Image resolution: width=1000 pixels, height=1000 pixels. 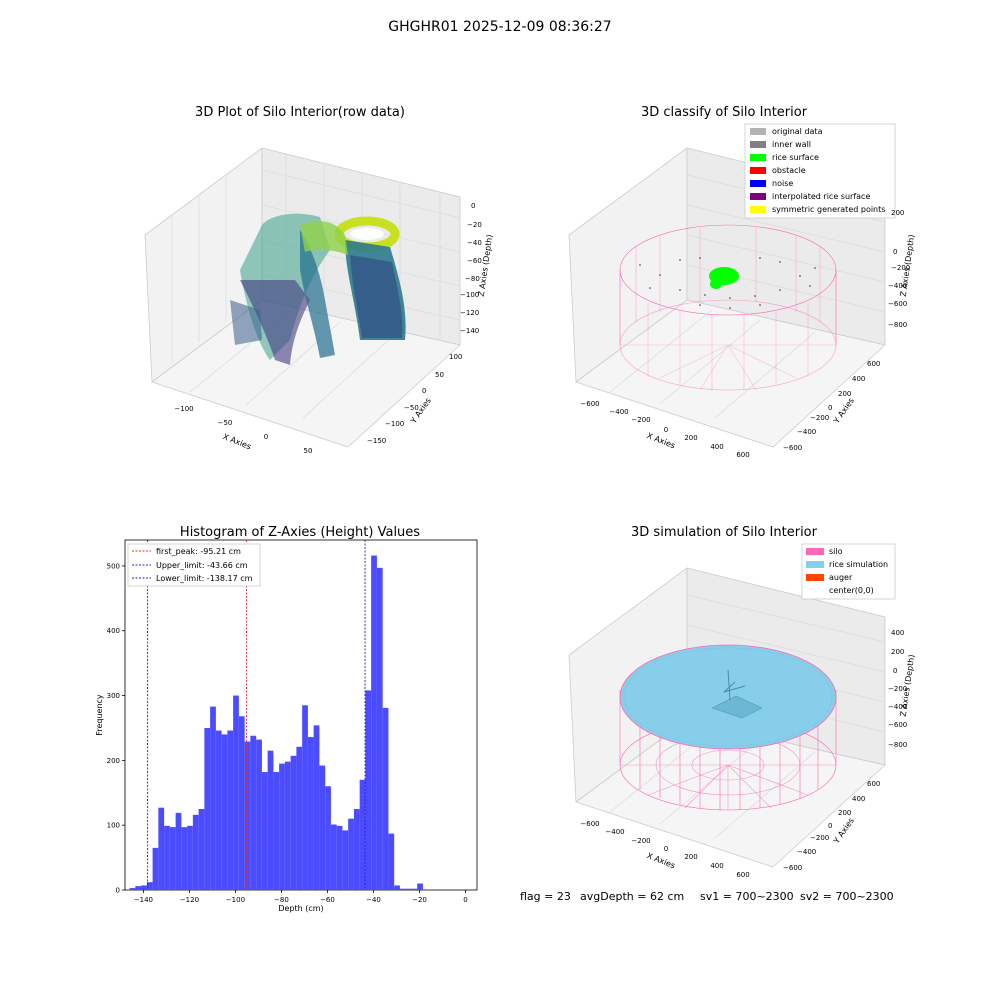 I want to click on legend-label-interpolated: interpolated rice surface, so click(x=821, y=196).